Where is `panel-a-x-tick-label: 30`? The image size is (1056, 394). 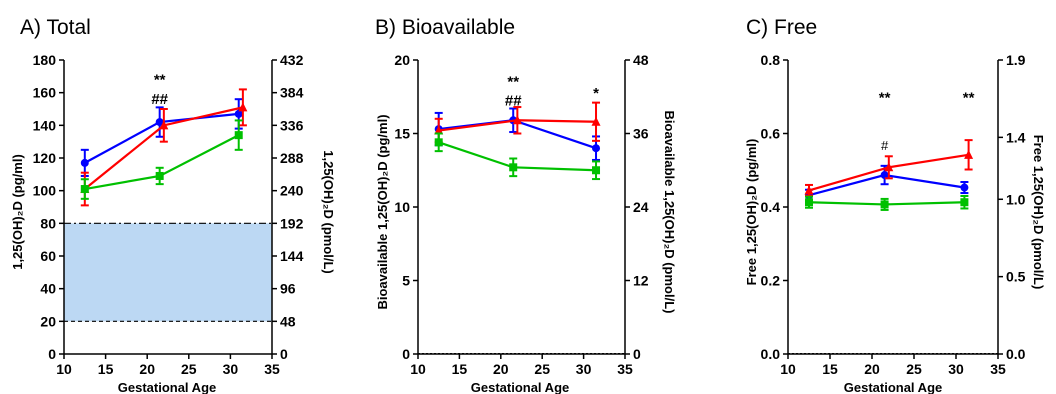
panel-a-x-tick-label: 30 is located at coordinates (231, 369).